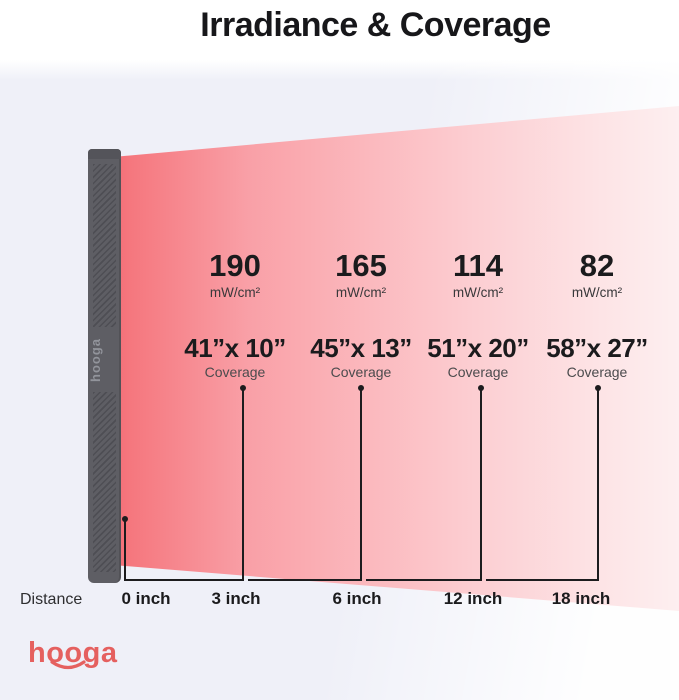 This screenshot has height=700, width=679. Describe the element at coordinates (477, 265) in the screenshot. I see `irradiance-value: 114` at that location.